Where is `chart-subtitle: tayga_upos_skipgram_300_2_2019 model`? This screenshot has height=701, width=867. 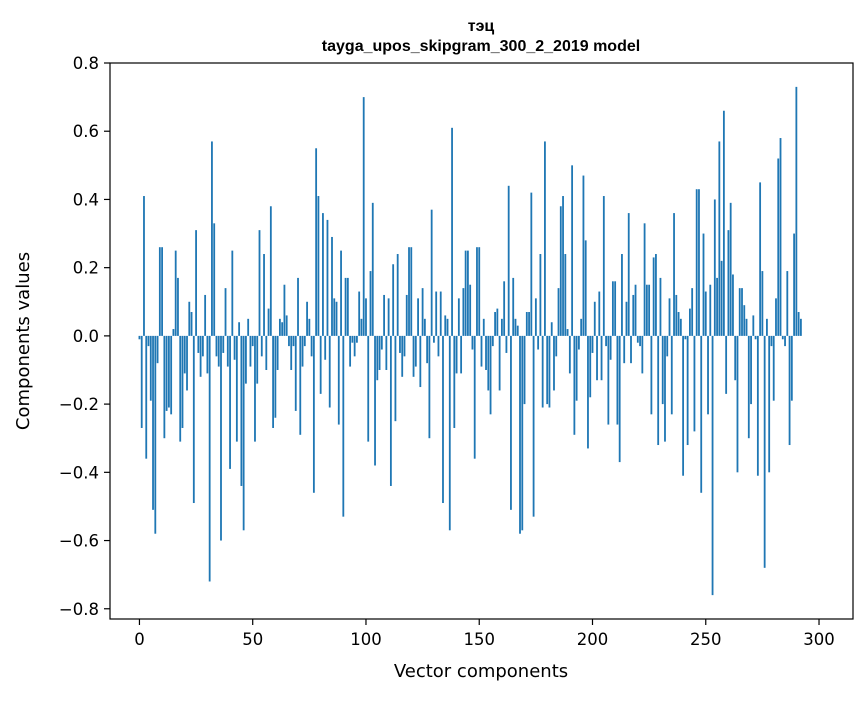
chart-subtitle: tayga_upos_skipgram_300_2_2019 model is located at coordinates (481, 46).